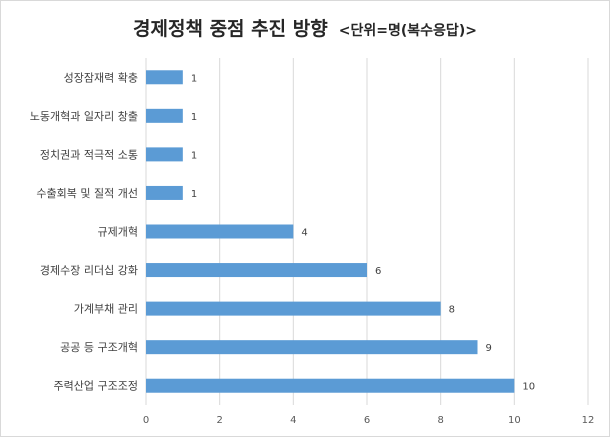 The width and height of the screenshot is (610, 437). I want to click on data-label: 8, so click(452, 310).